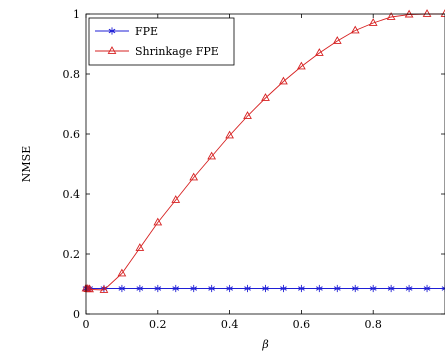 The width and height of the screenshot is (445, 360). Describe the element at coordinates (230, 324) in the screenshot. I see `x-tick-label: 0.4` at that location.